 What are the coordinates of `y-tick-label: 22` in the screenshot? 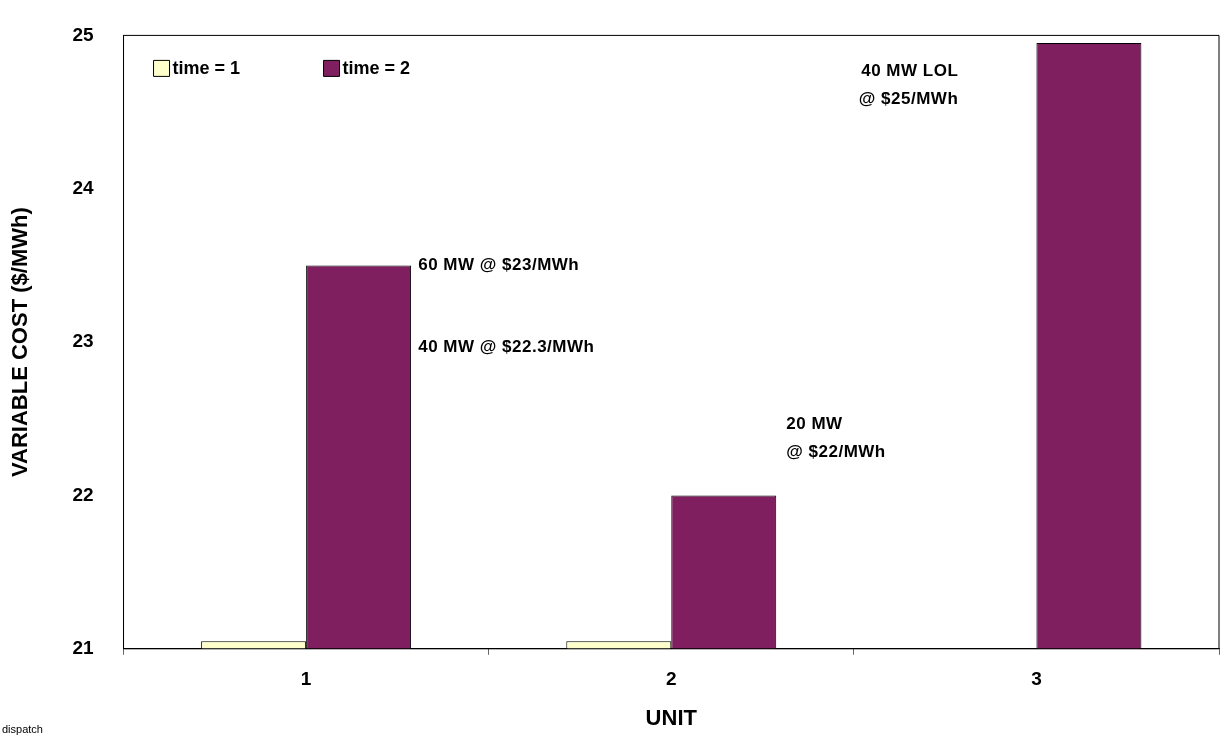 It's located at (83, 494).